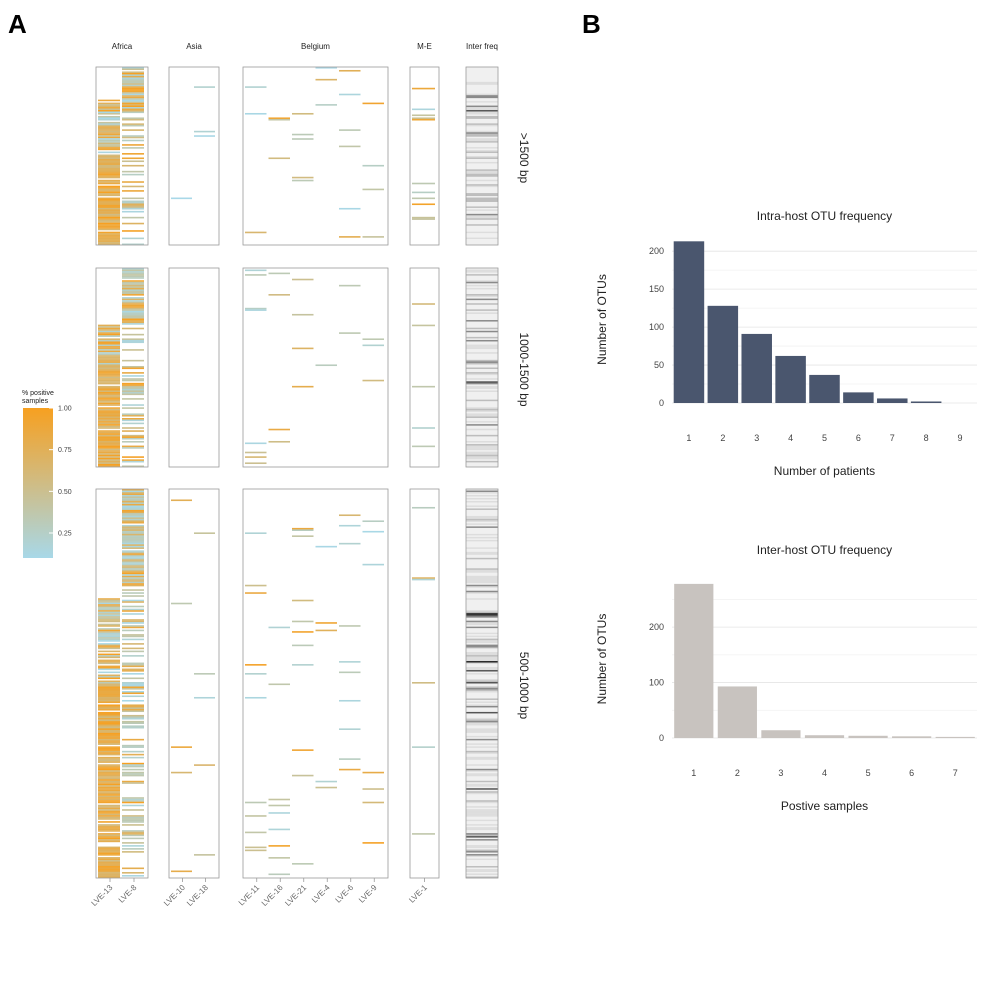  Describe the element at coordinates (60, 472) in the screenshot. I see `legend-ticks: 1.00 0.75 0.50 0.25` at that location.